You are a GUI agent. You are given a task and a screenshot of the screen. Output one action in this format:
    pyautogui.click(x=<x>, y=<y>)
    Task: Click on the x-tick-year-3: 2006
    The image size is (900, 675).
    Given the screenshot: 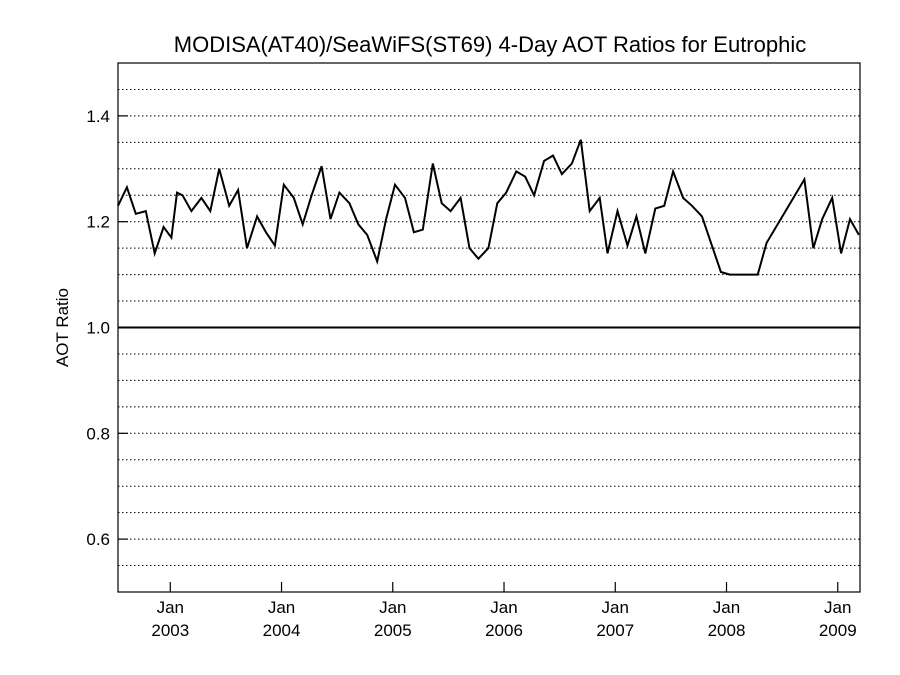 What is the action you would take?
    pyautogui.click(x=504, y=630)
    